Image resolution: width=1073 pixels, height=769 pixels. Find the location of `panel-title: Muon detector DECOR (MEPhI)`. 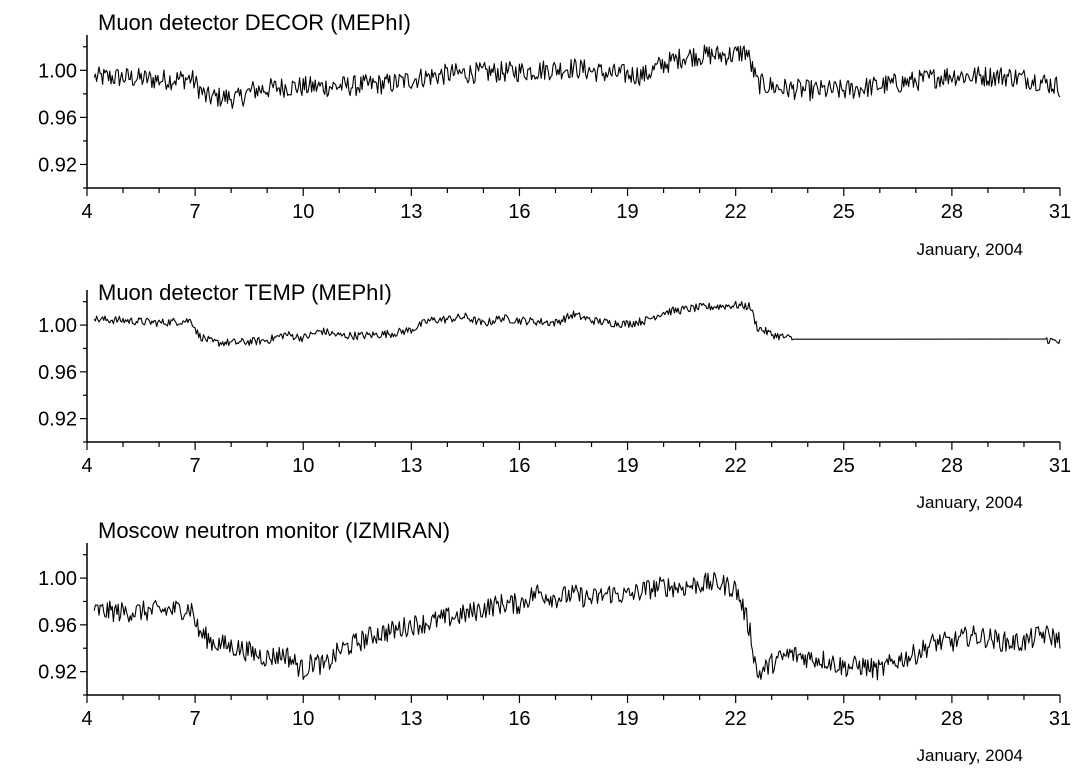

panel-title: Muon detector DECOR (MEPhI) is located at coordinates (254, 22).